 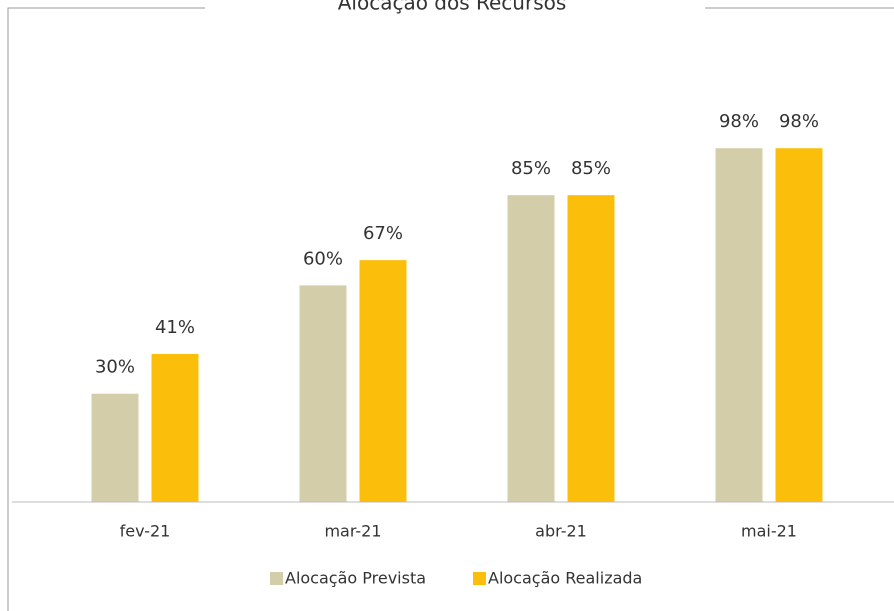 I want to click on x-tick-label: fev-21, so click(x=145, y=531).